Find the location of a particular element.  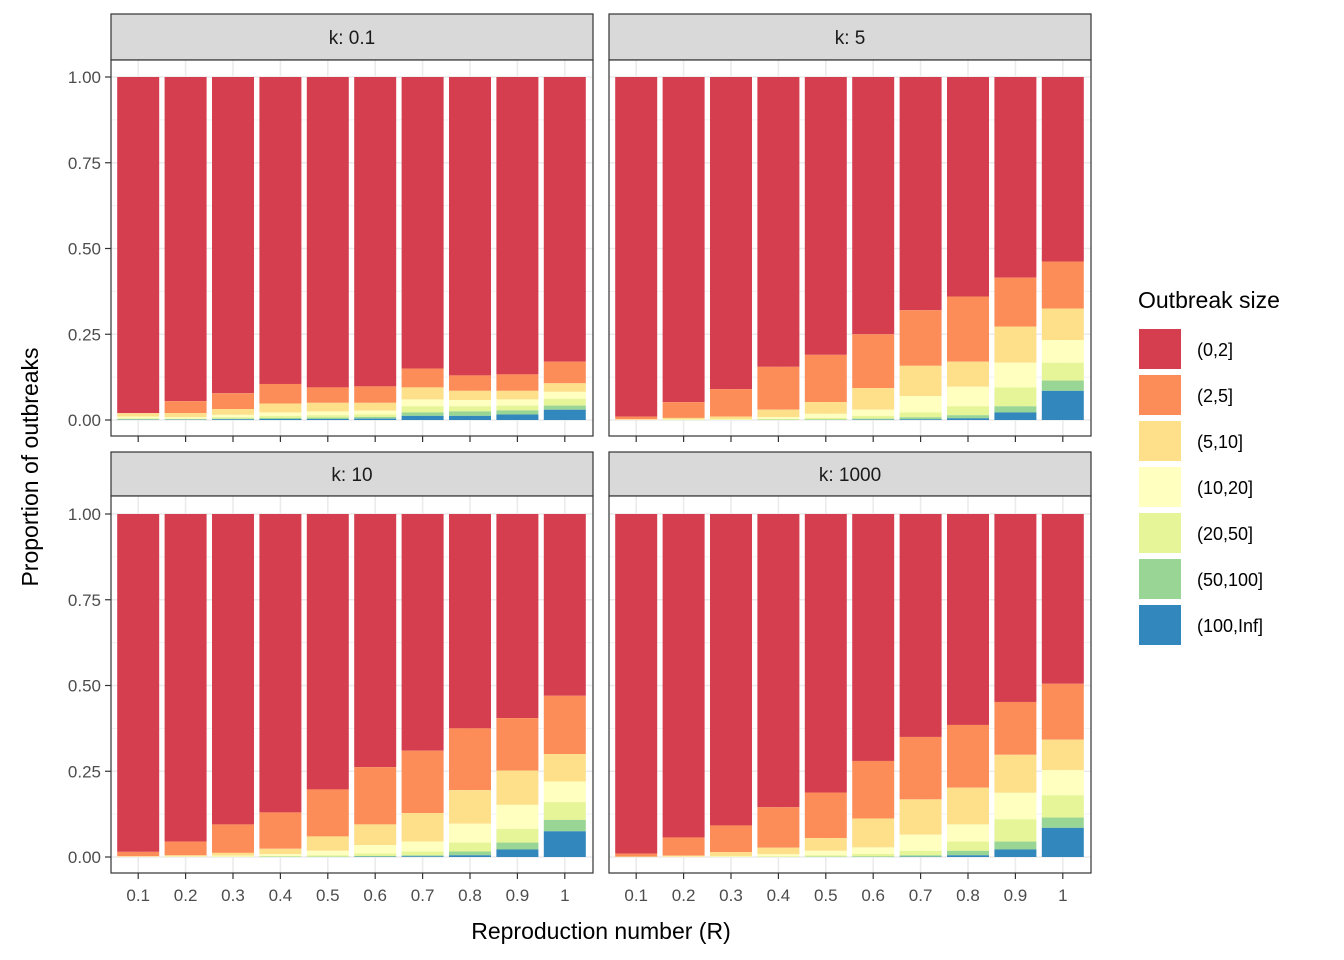

x-tick-label: 0.4 is located at coordinates (281, 895).